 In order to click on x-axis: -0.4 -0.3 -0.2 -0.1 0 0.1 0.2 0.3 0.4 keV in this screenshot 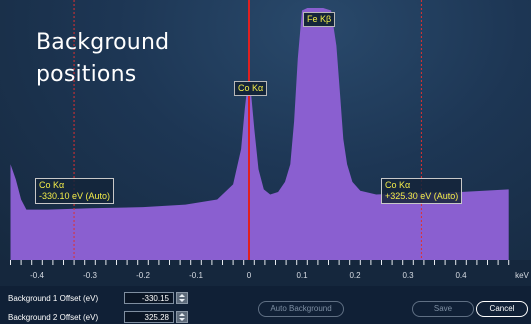, I will do `click(265, 273)`.